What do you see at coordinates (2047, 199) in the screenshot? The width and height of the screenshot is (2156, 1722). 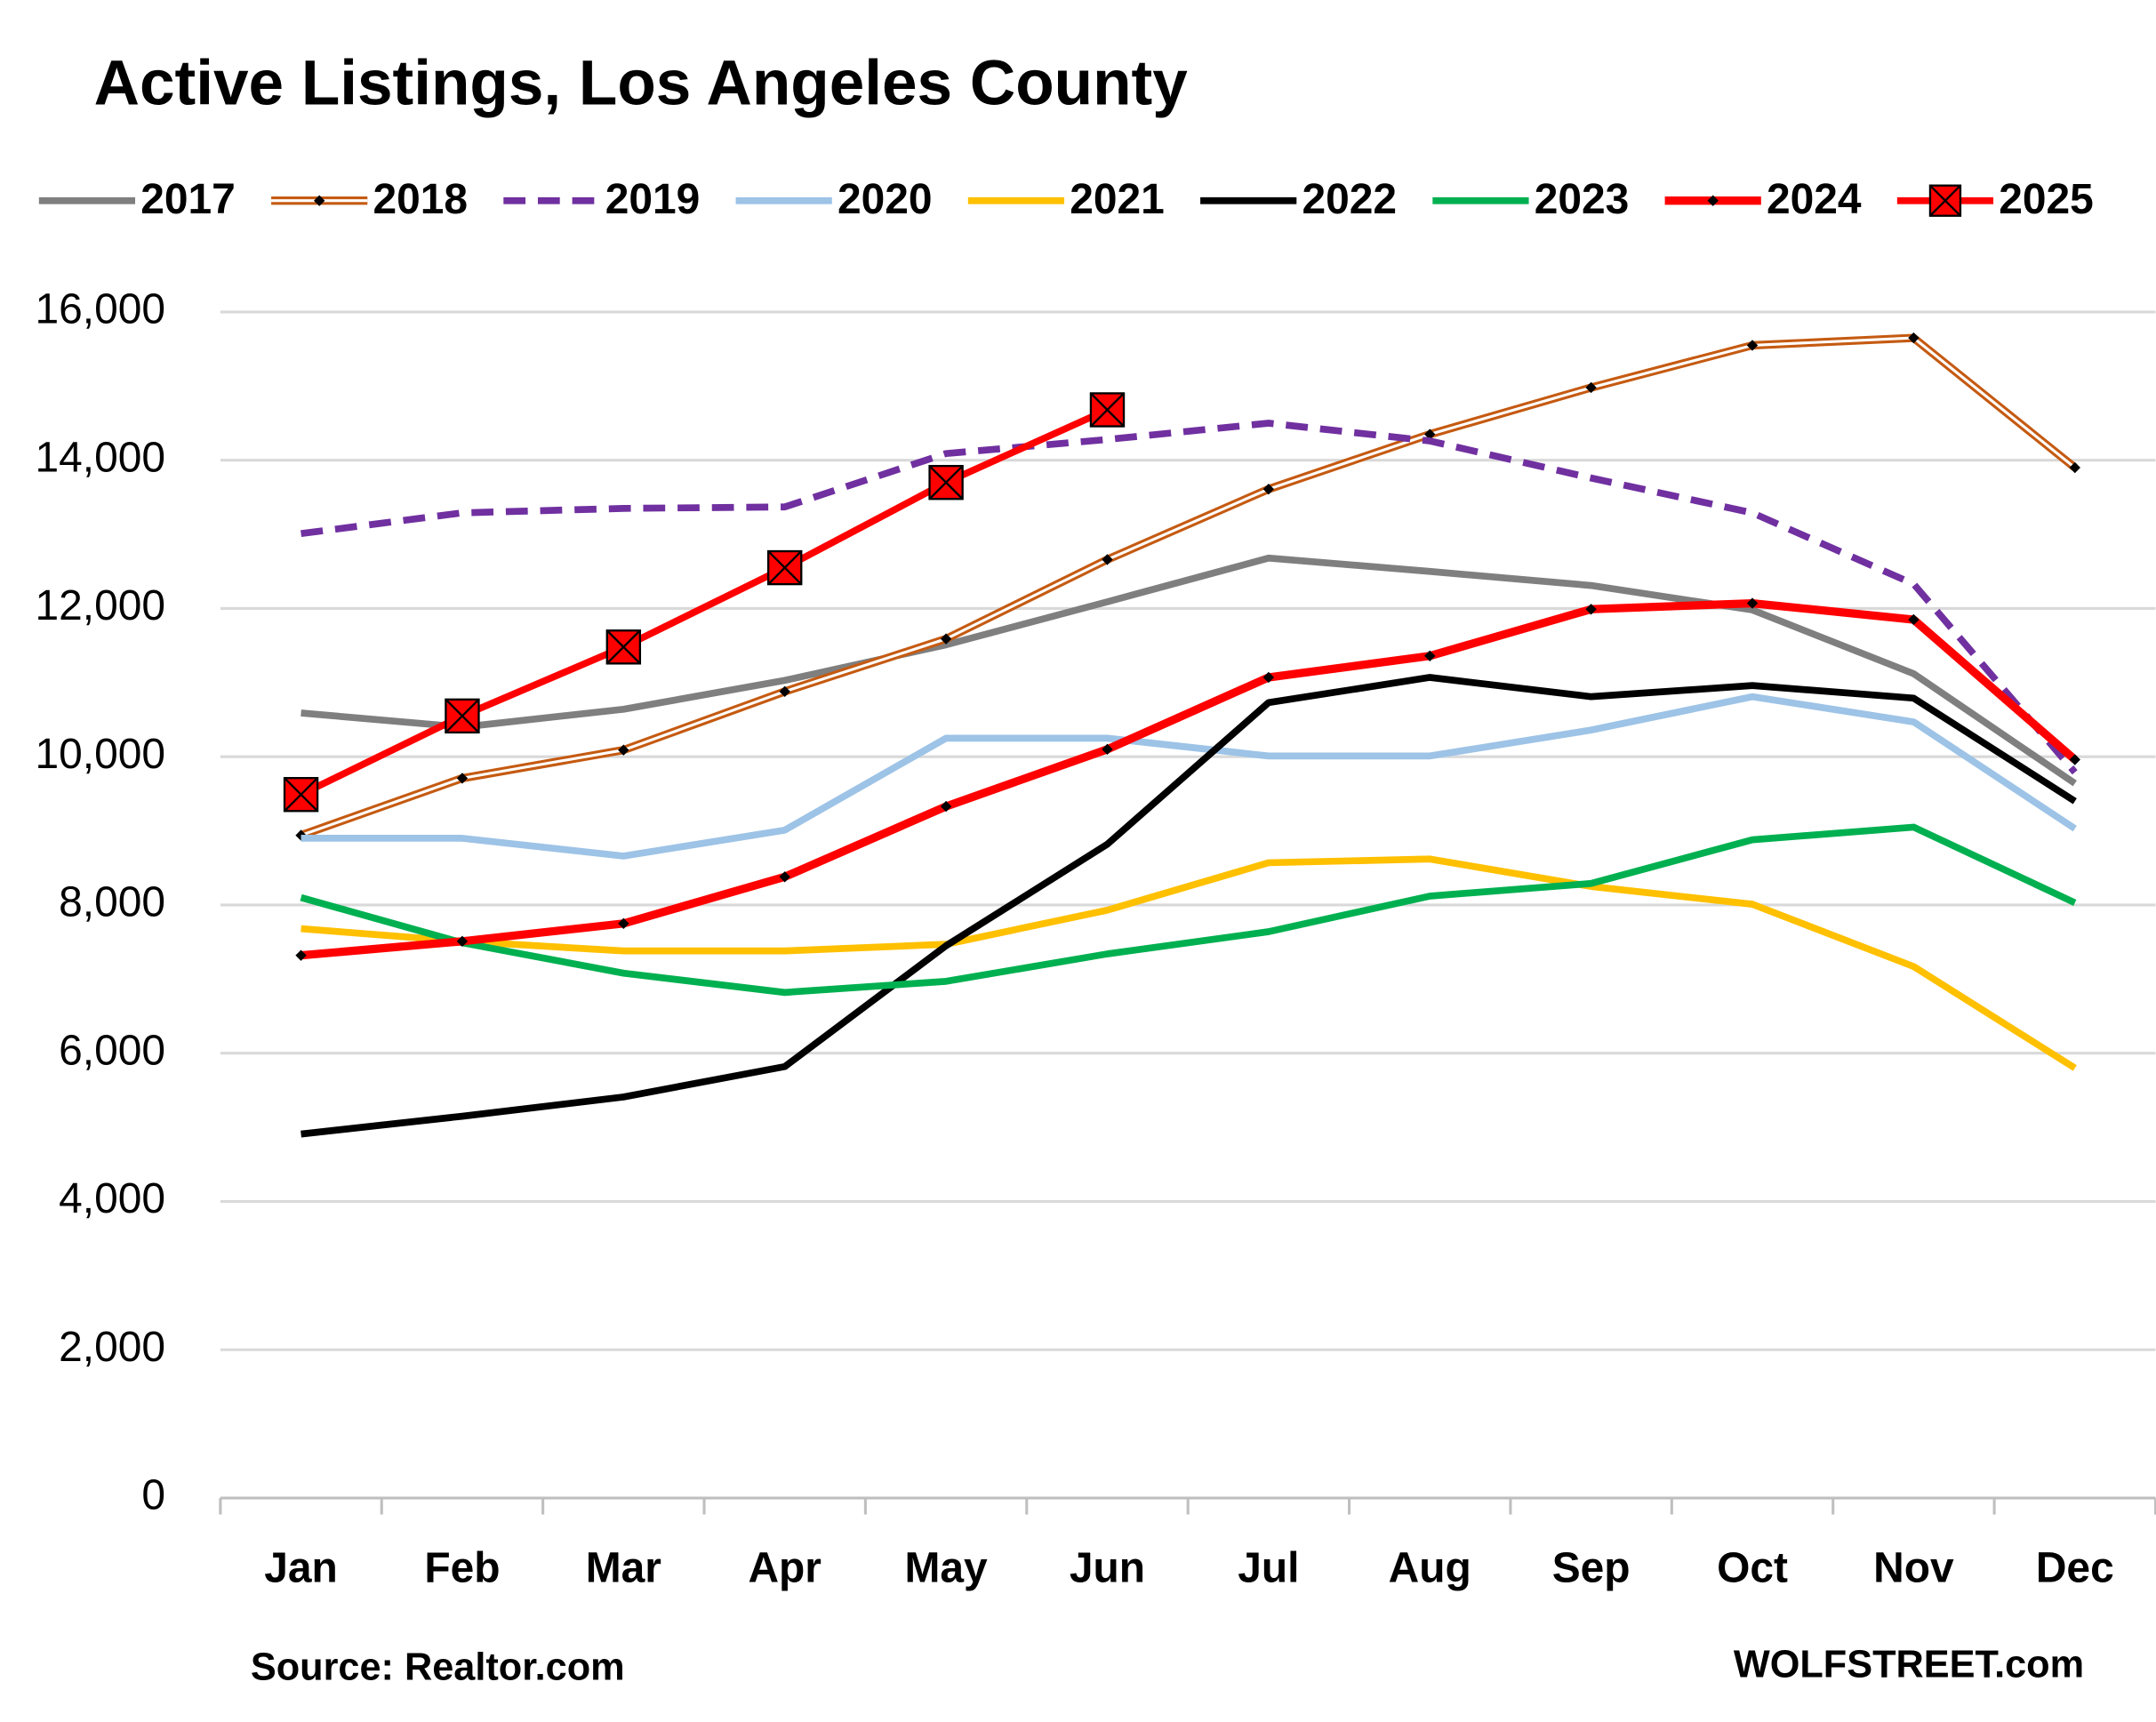 I see `legend-label: 2025` at bounding box center [2047, 199].